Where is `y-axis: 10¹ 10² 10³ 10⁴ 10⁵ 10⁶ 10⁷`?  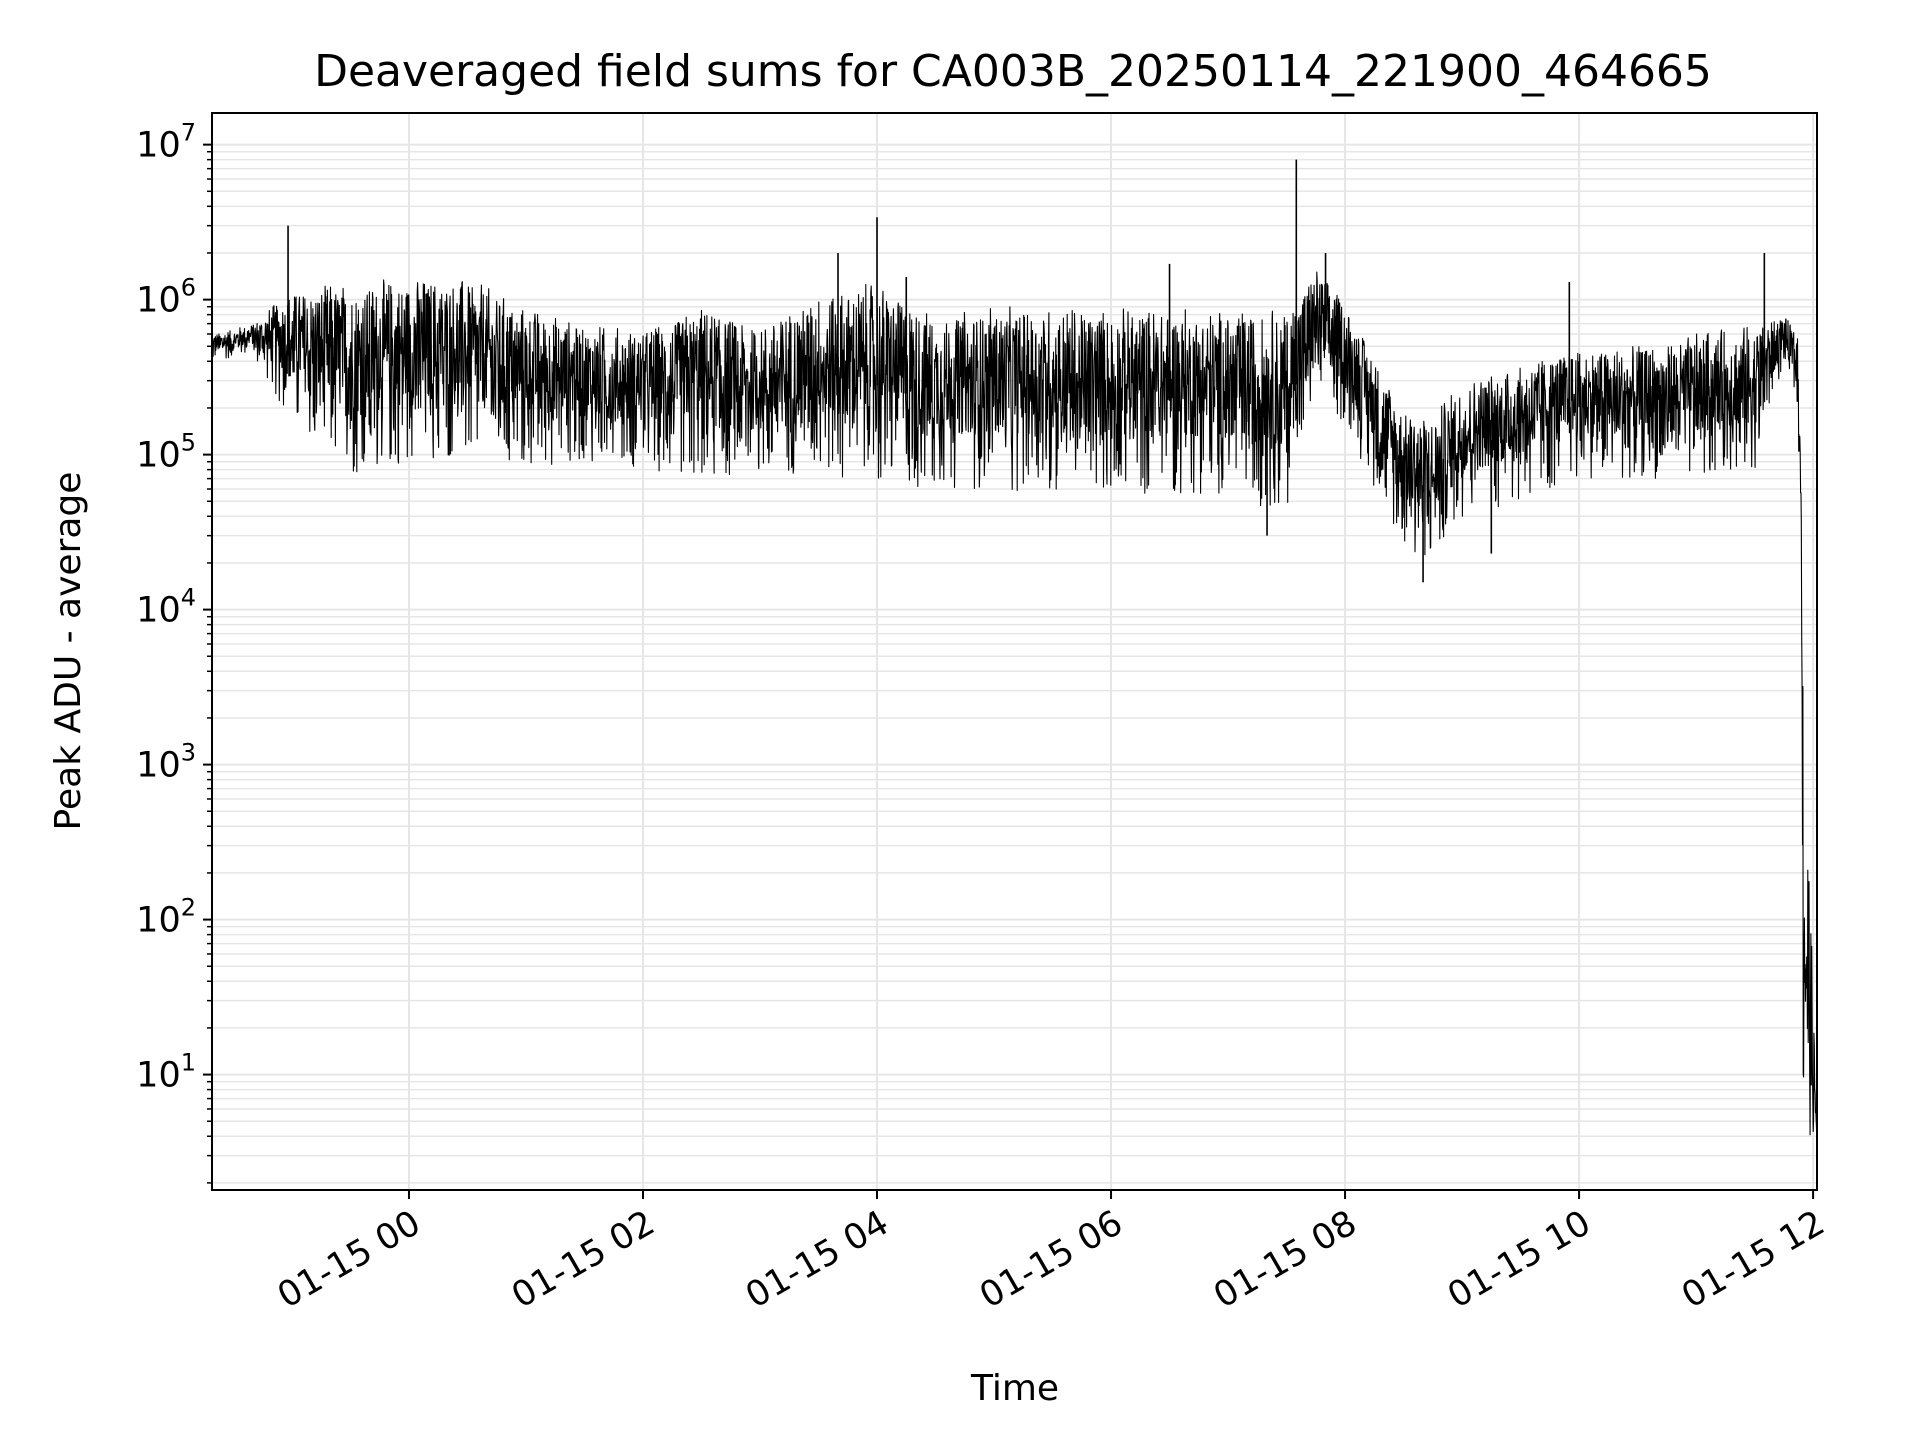
y-axis: 10¹ 10² 10³ 10⁴ 10⁵ 10⁶ 10⁷ is located at coordinates (174, 651).